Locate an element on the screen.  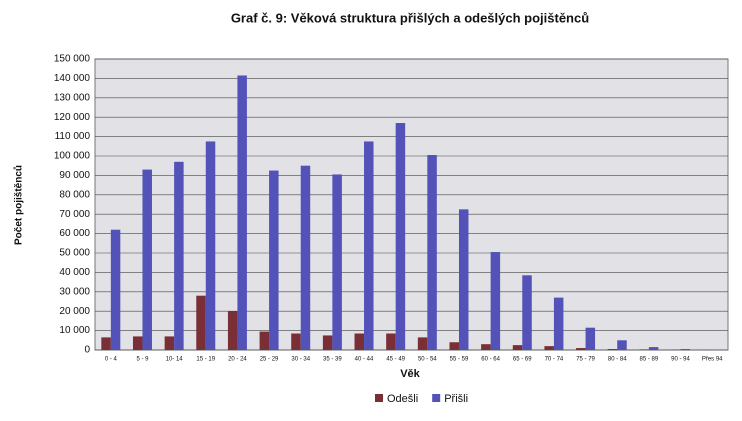
x-tick-label: 0 - 4 is located at coordinates (111, 360).